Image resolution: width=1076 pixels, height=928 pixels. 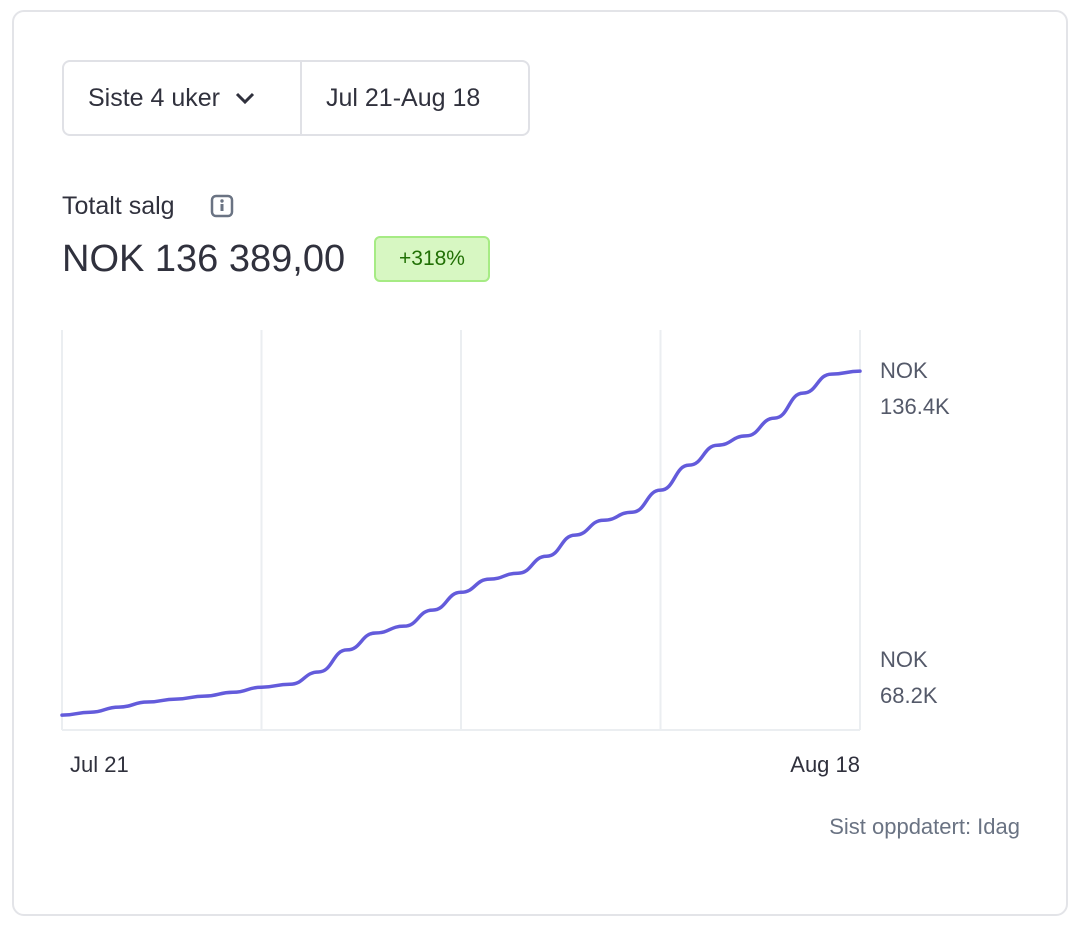 I want to click on period-text: Siste 4 uker, so click(x=154, y=97).